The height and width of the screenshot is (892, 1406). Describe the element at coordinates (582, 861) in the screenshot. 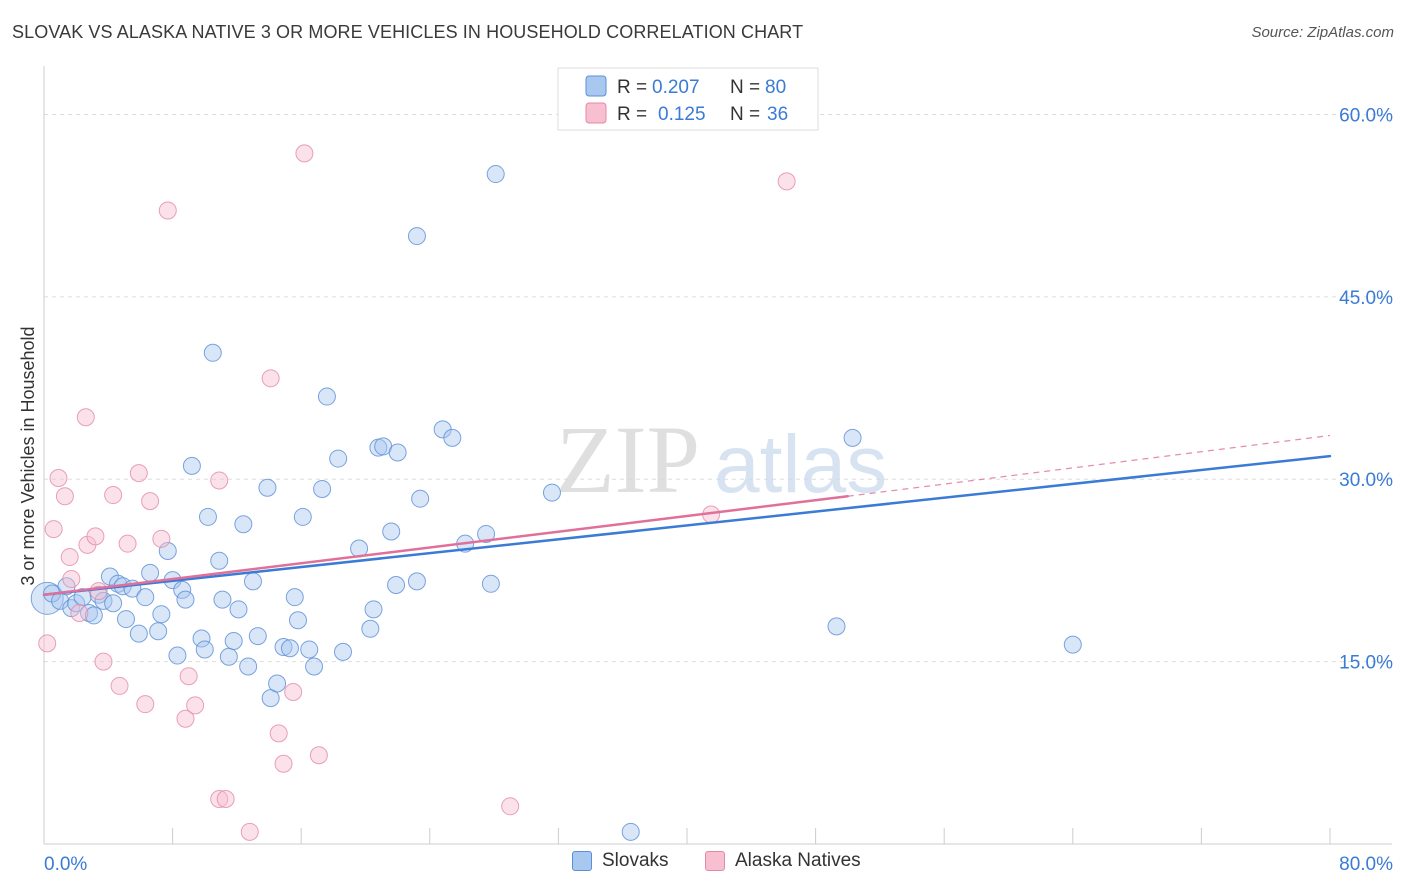

I see `legend-swatch-slovaks-bottom` at that location.